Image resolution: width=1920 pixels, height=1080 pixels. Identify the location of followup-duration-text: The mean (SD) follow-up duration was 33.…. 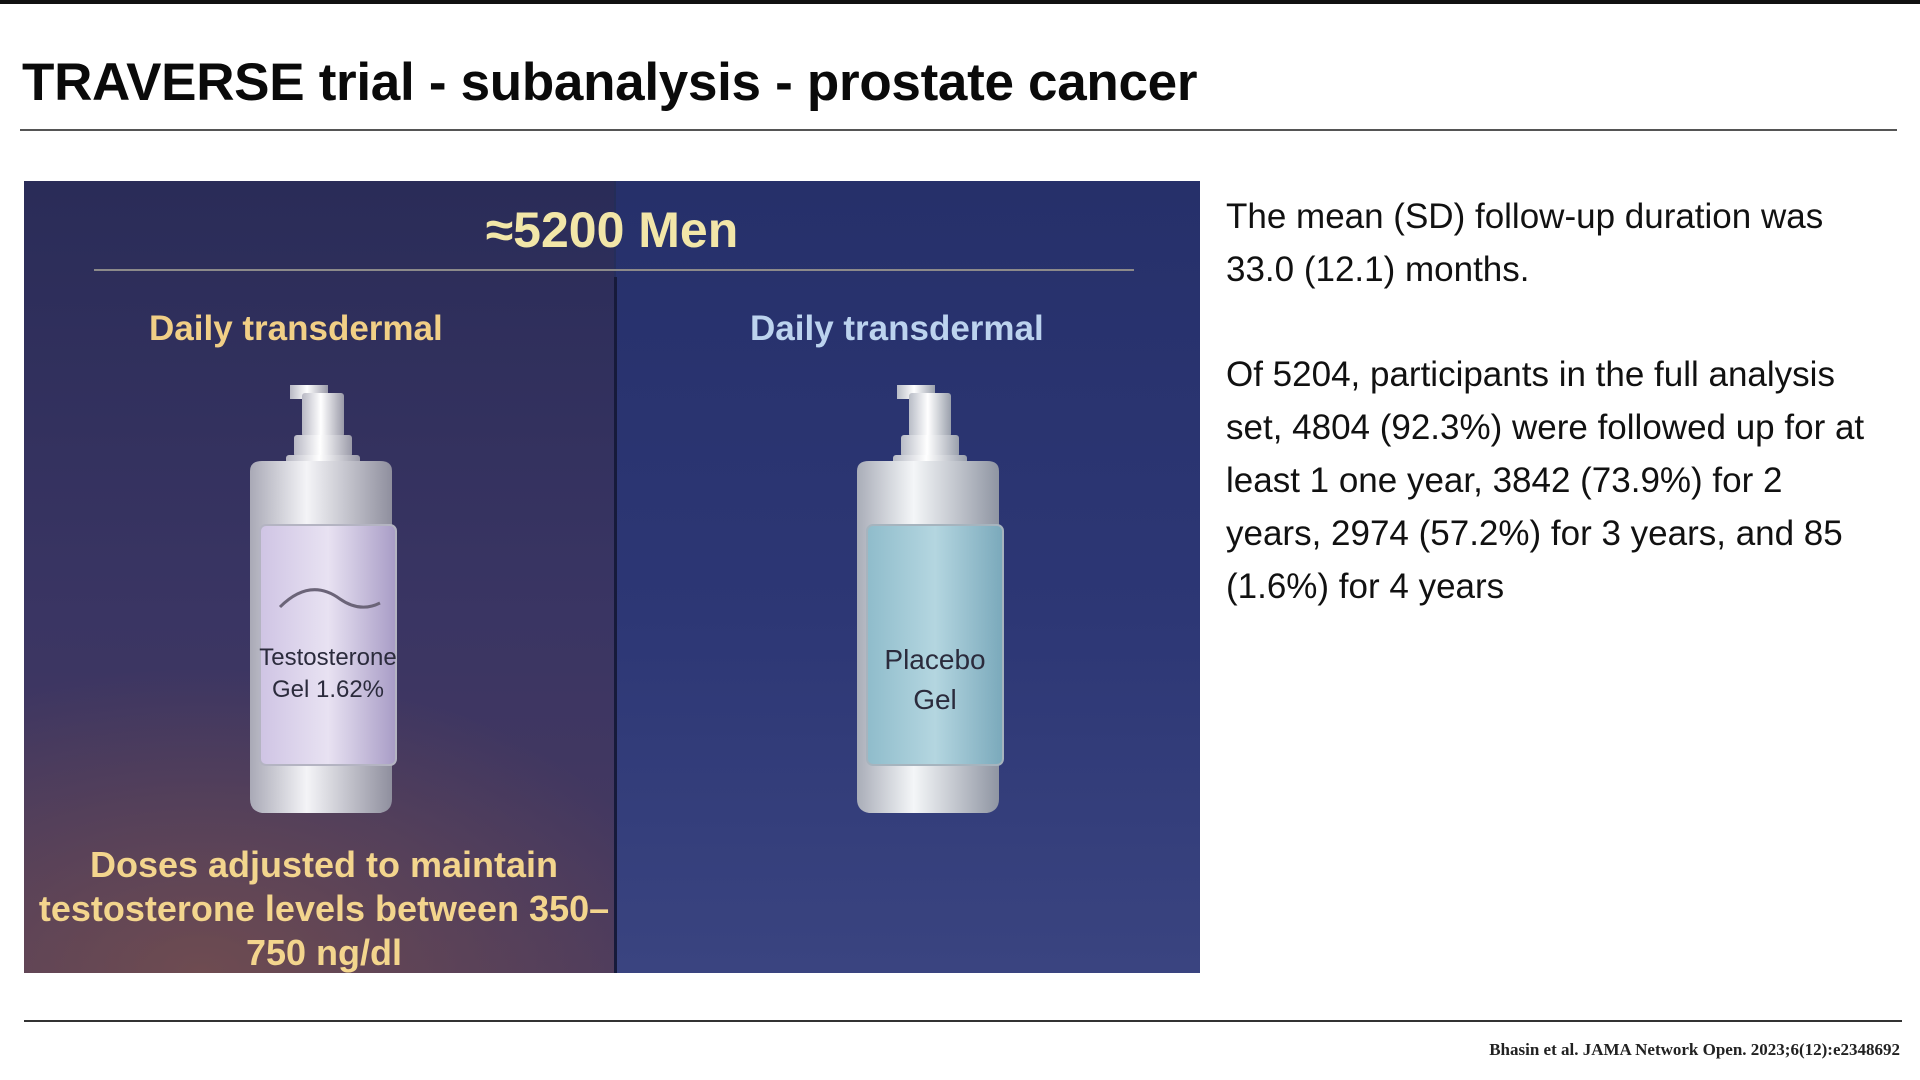
(1525, 243).